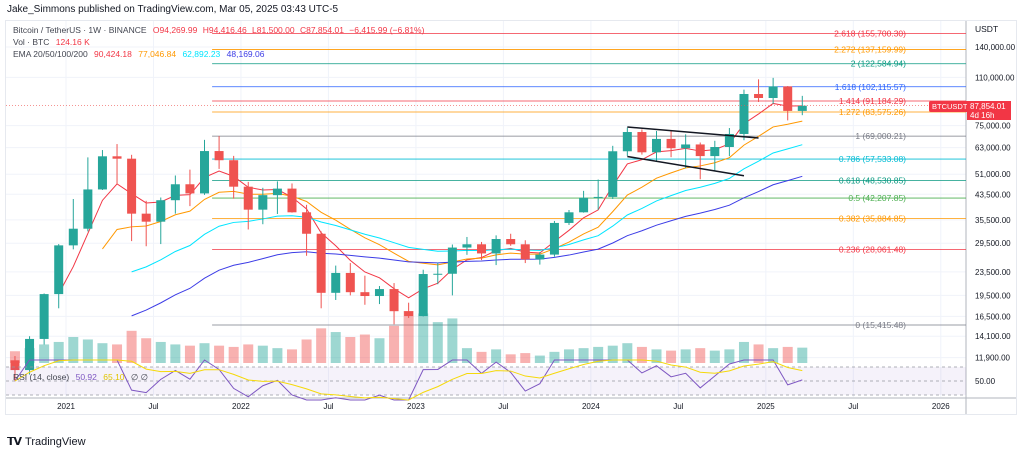  I want to click on ema100-value: 62,892.23, so click(201, 54).